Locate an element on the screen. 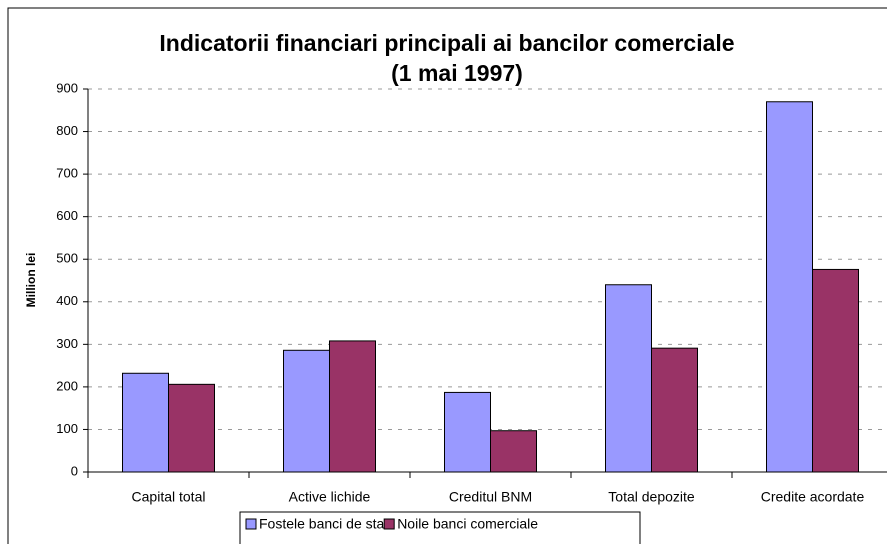  y-tick-label: 0 is located at coordinates (74, 470).